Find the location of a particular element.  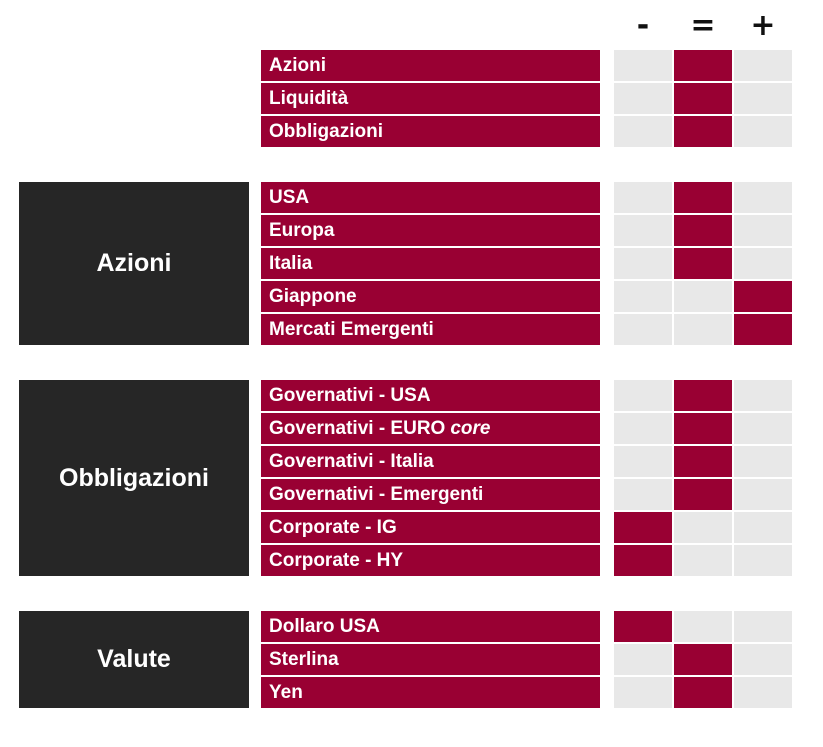

row-label: Europa is located at coordinates (430, 230).